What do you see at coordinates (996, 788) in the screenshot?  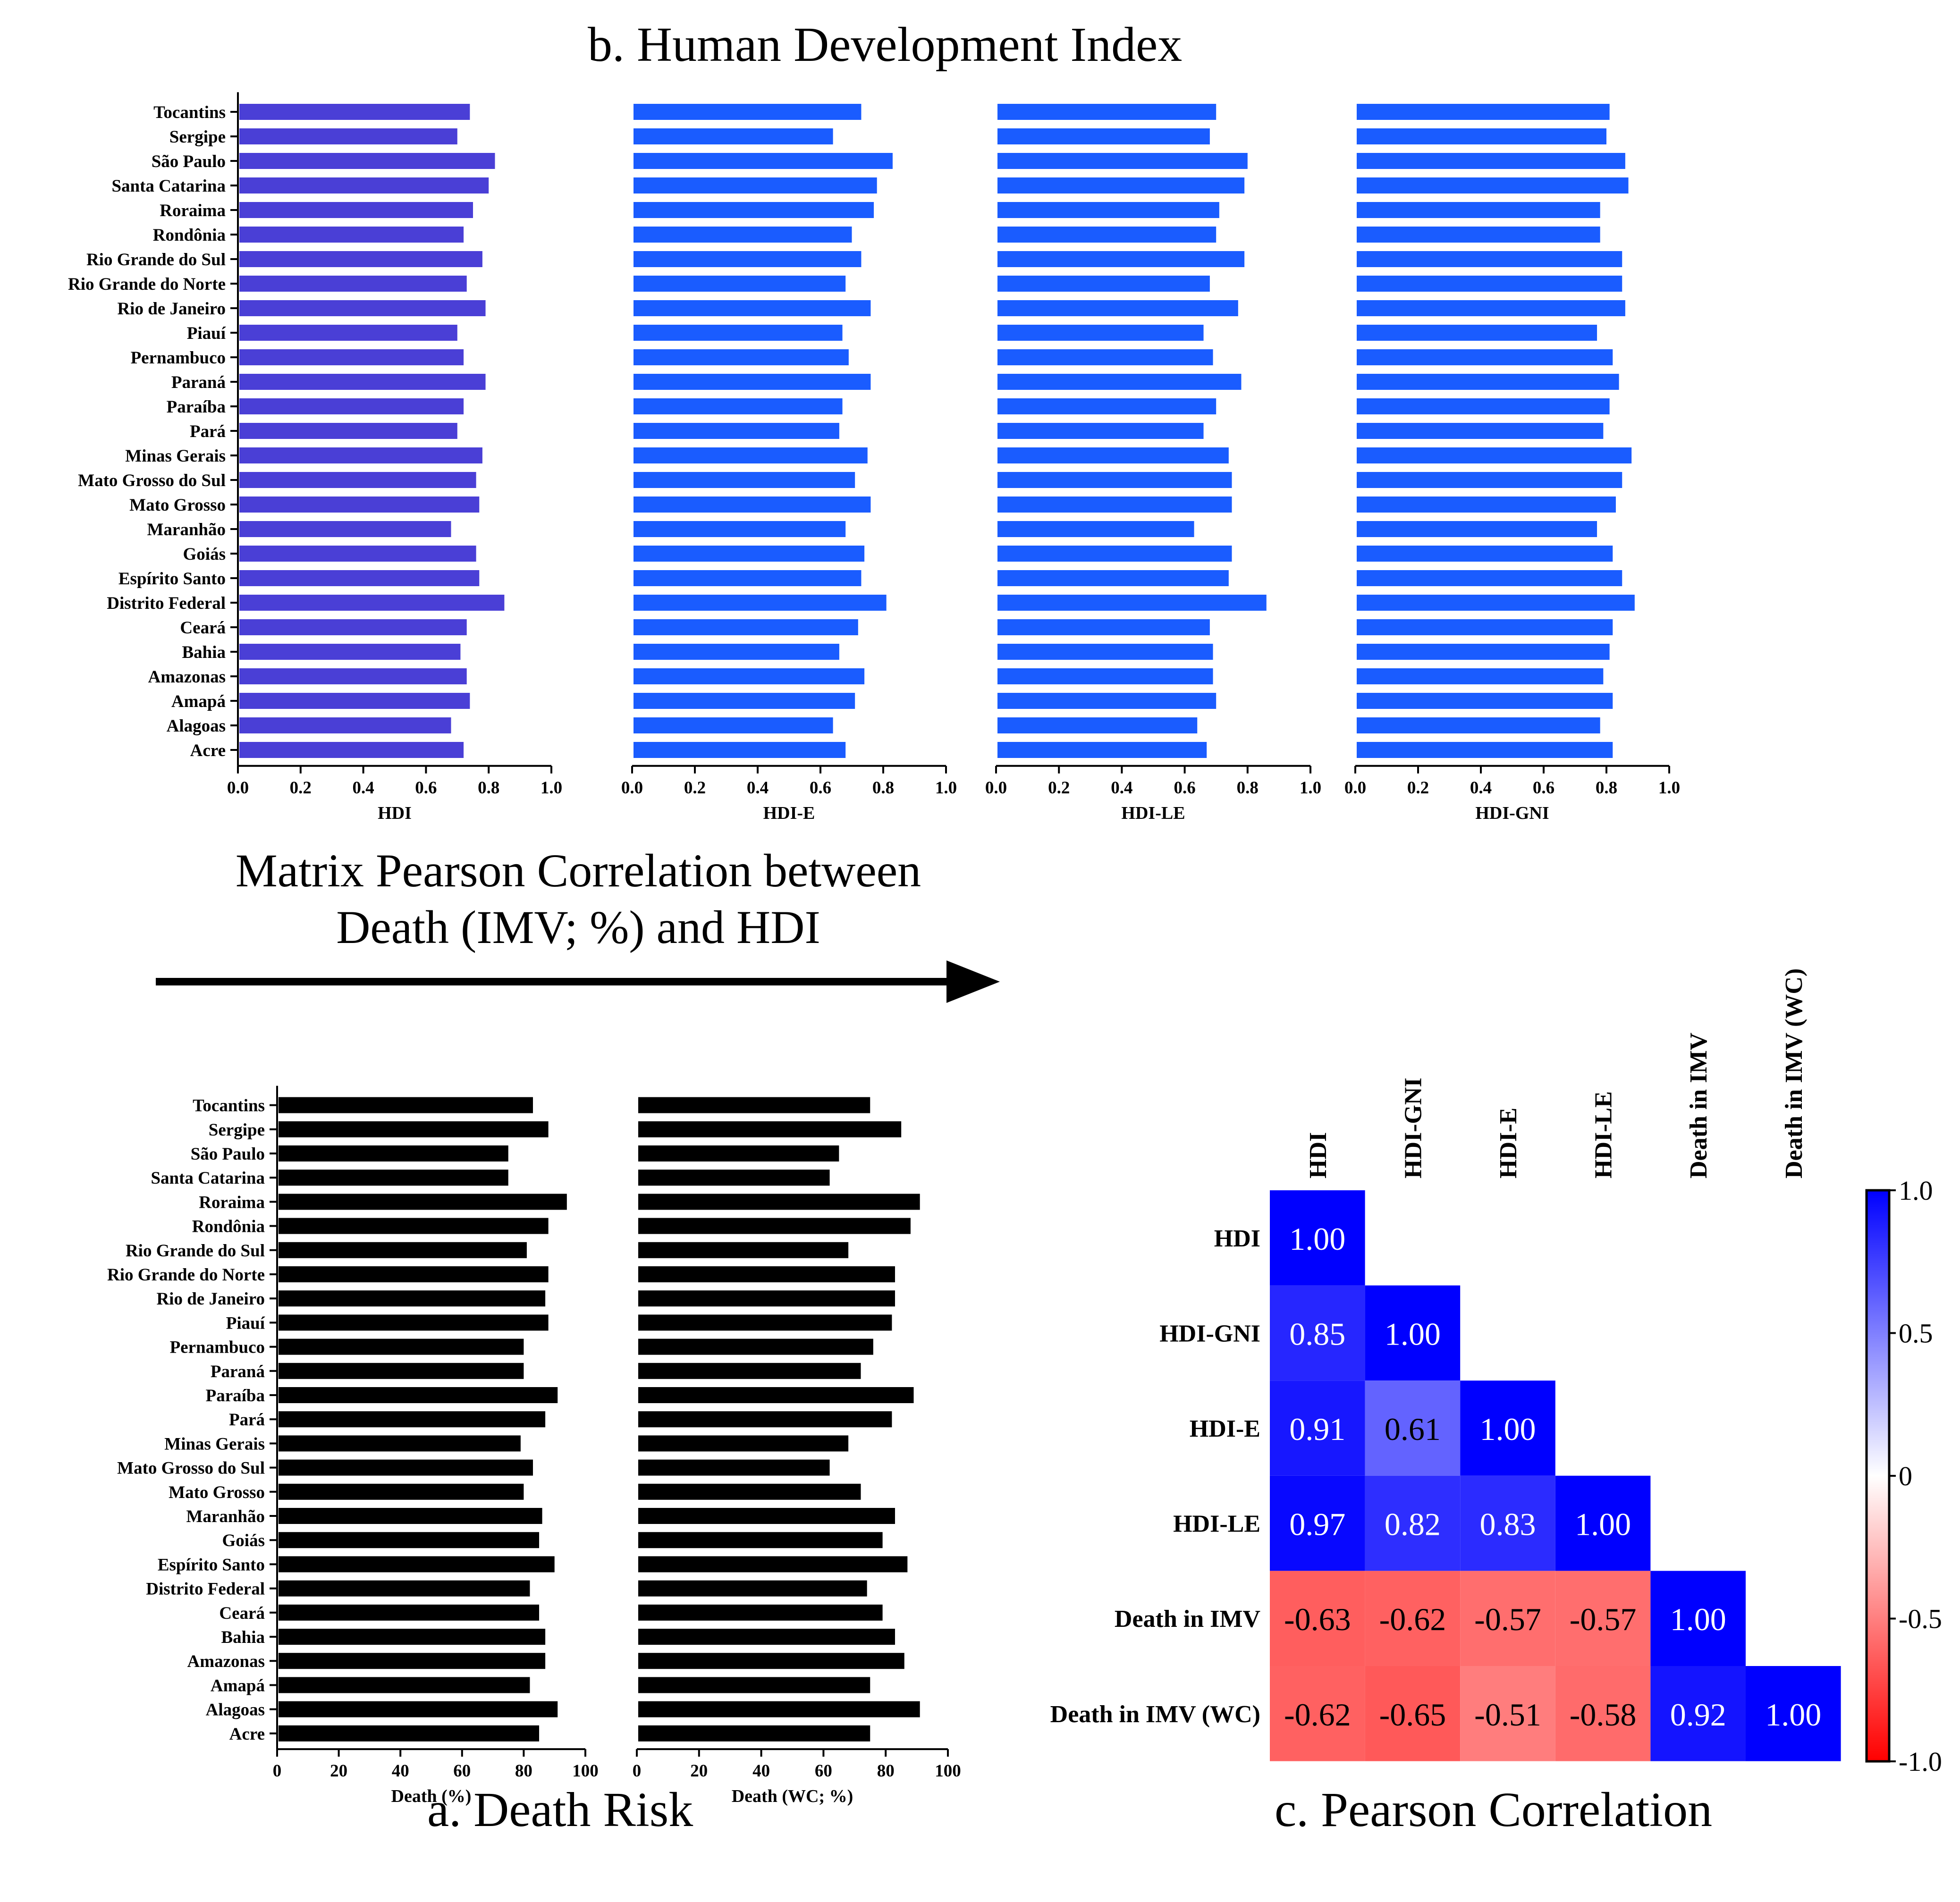 I see `hdi-le-xtick-label: 0.0` at bounding box center [996, 788].